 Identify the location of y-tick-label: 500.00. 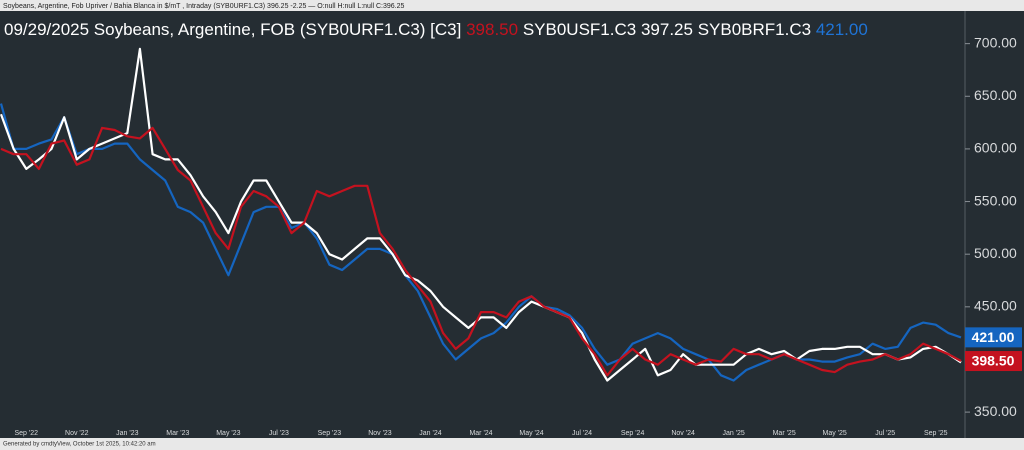
(995, 253).